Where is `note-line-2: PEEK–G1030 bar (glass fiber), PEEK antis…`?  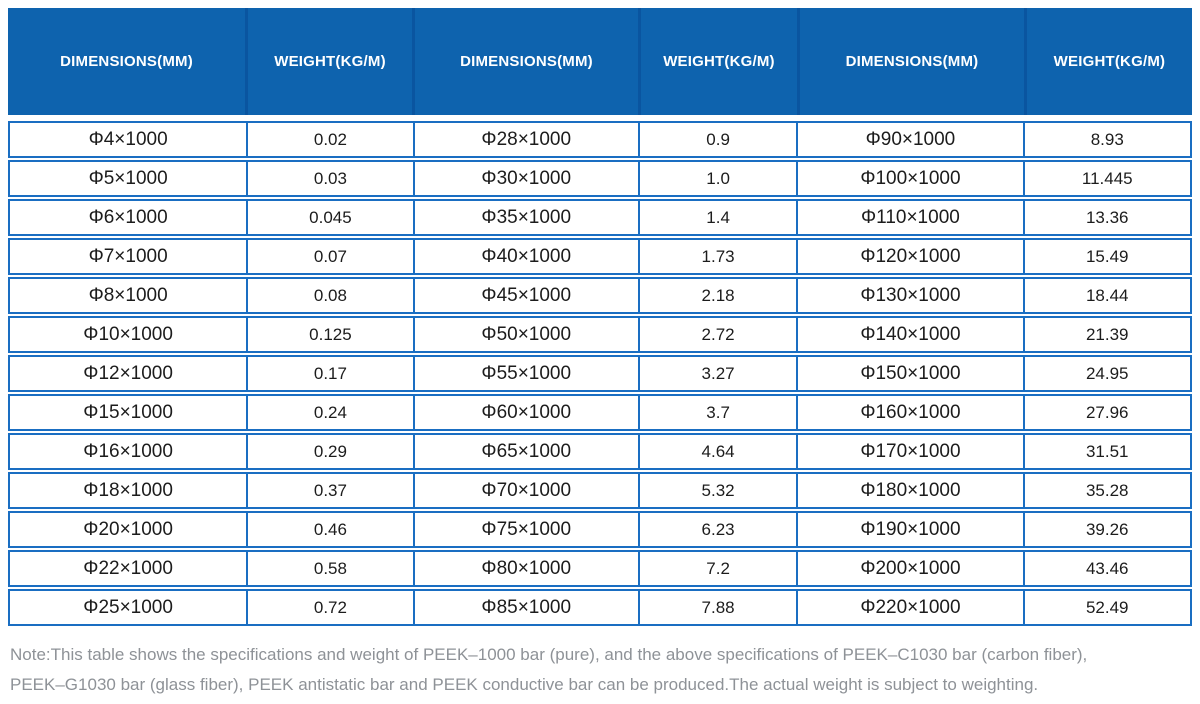 note-line-2: PEEK–G1030 bar (glass fiber), PEEK antis… is located at coordinates (524, 684).